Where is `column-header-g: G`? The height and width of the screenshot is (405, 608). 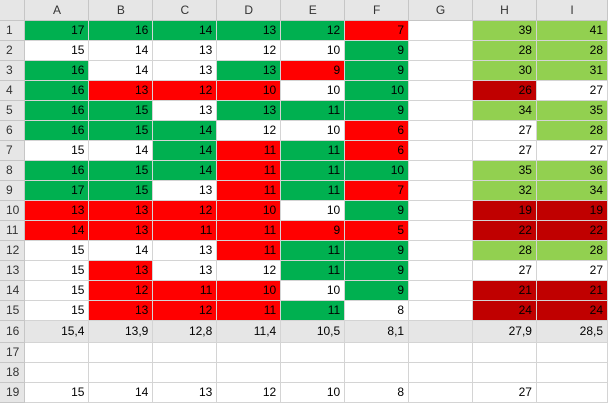 column-header-g: G is located at coordinates (441, 10).